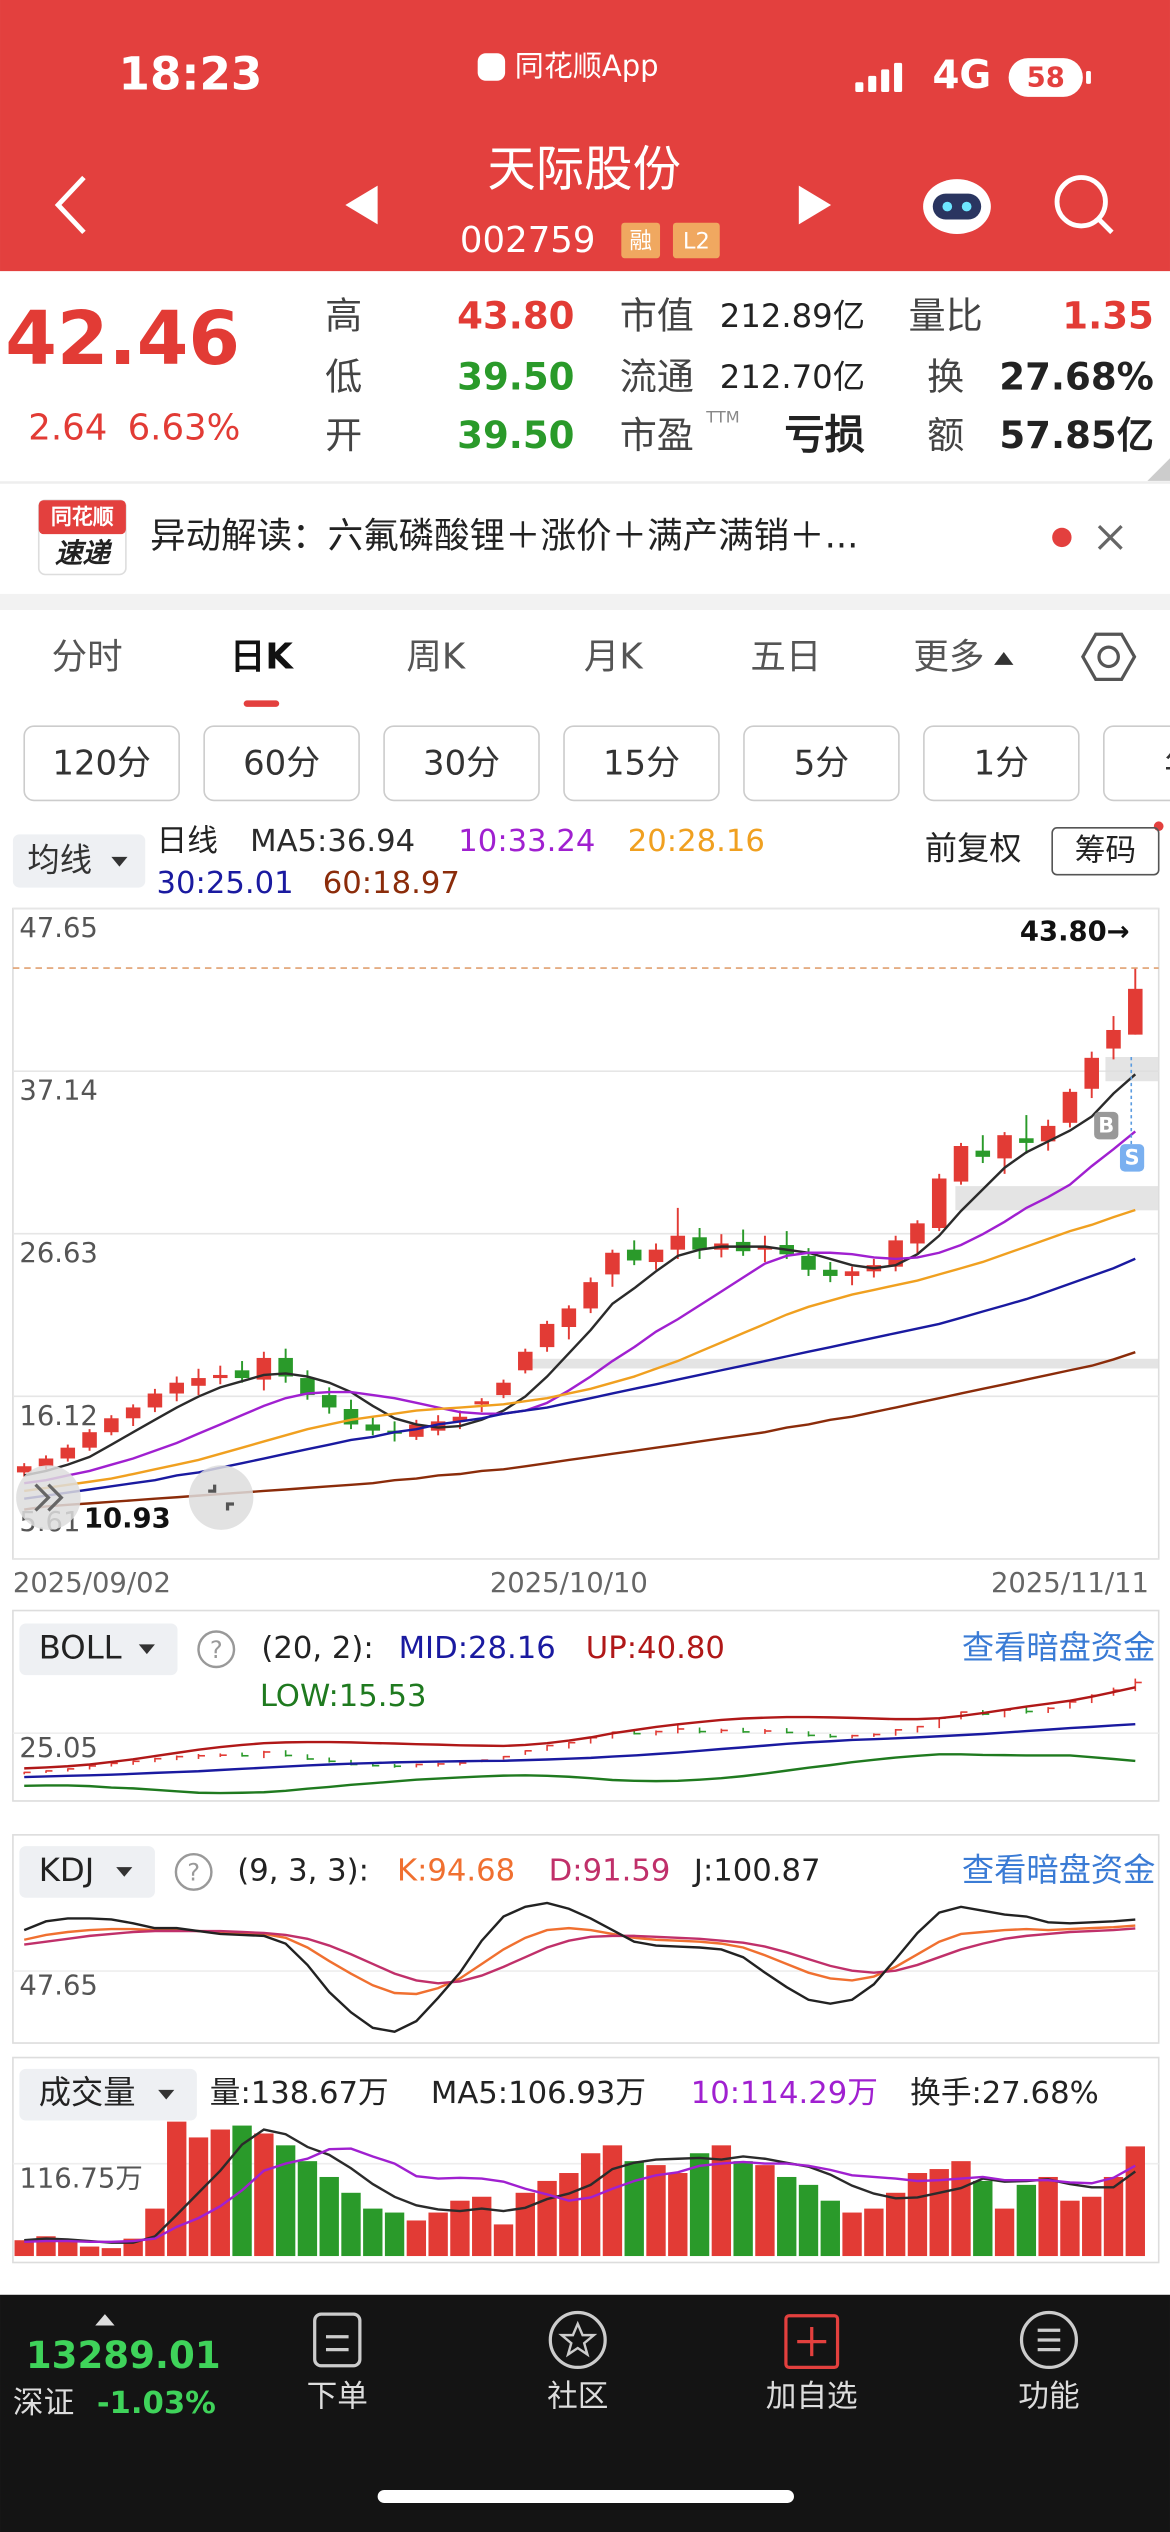 This screenshot has width=1170, height=2532. Describe the element at coordinates (1108, 657) in the screenshot. I see `settings-icon` at that location.